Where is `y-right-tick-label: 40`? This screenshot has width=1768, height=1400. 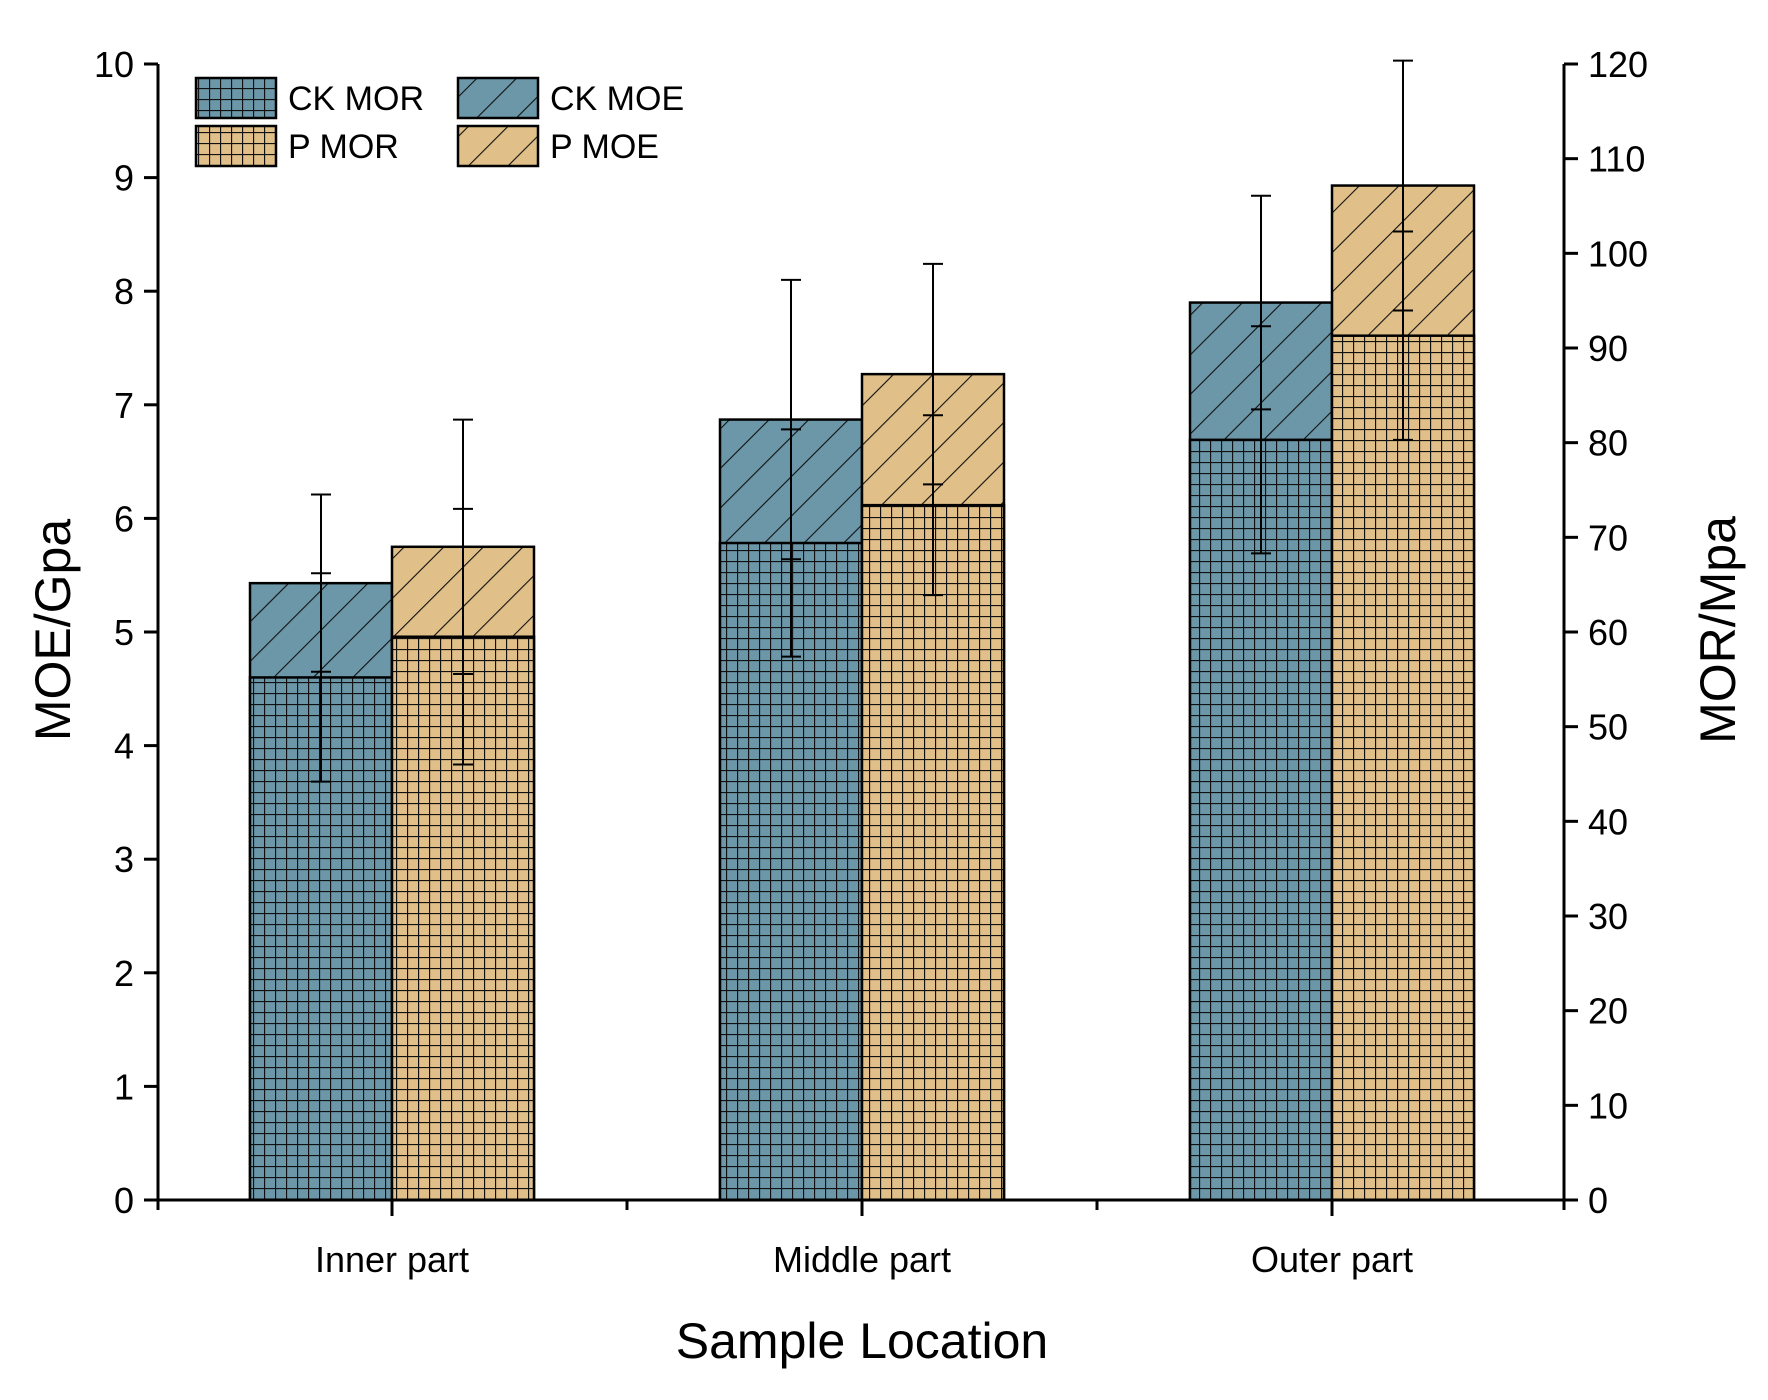 y-right-tick-label: 40 is located at coordinates (1608, 821).